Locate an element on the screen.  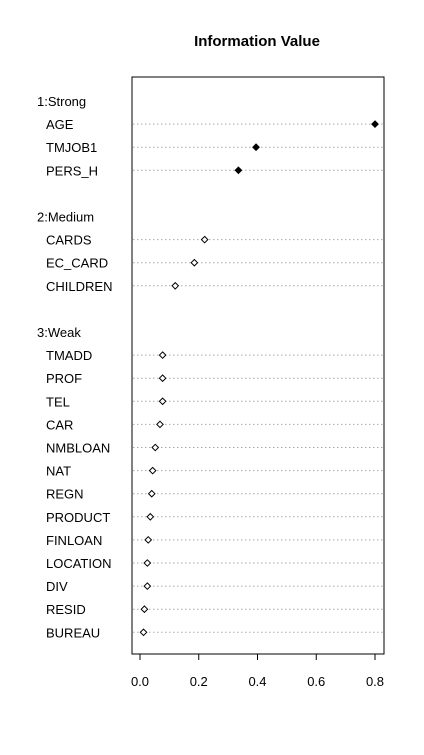
row-label: NAT is located at coordinates (58, 471).